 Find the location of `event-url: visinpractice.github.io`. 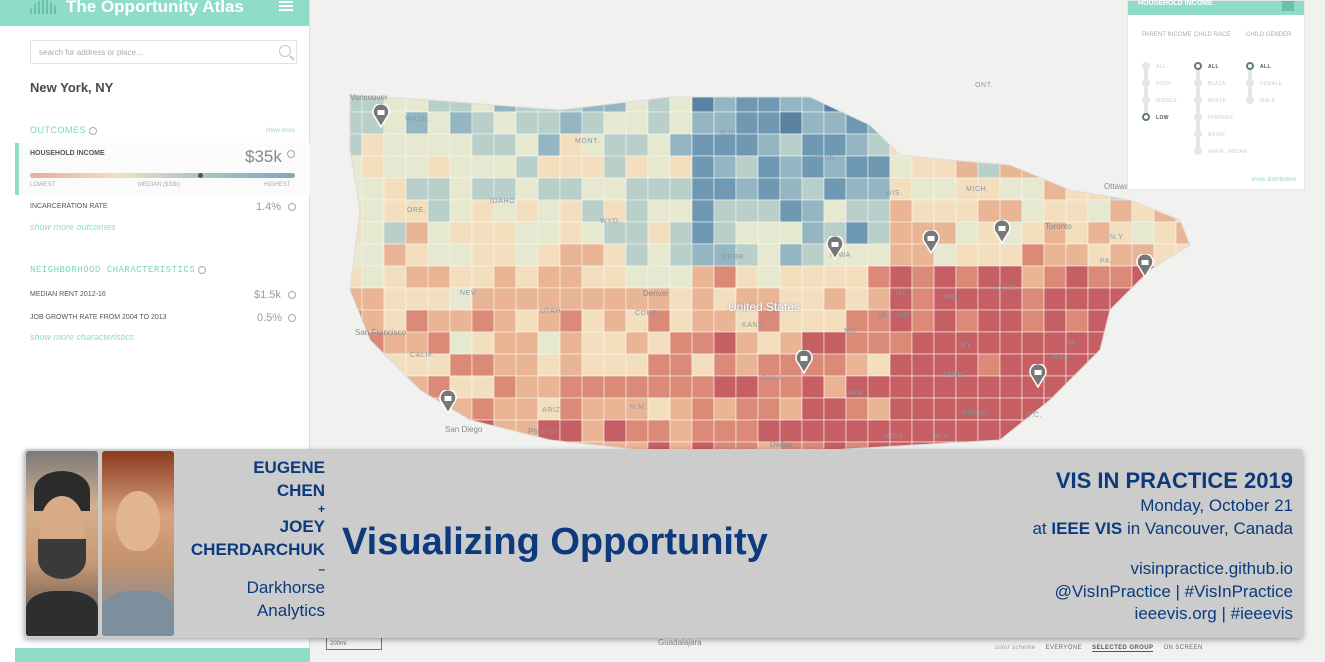

event-url: visinpractice.github.io is located at coordinates (1211, 568).